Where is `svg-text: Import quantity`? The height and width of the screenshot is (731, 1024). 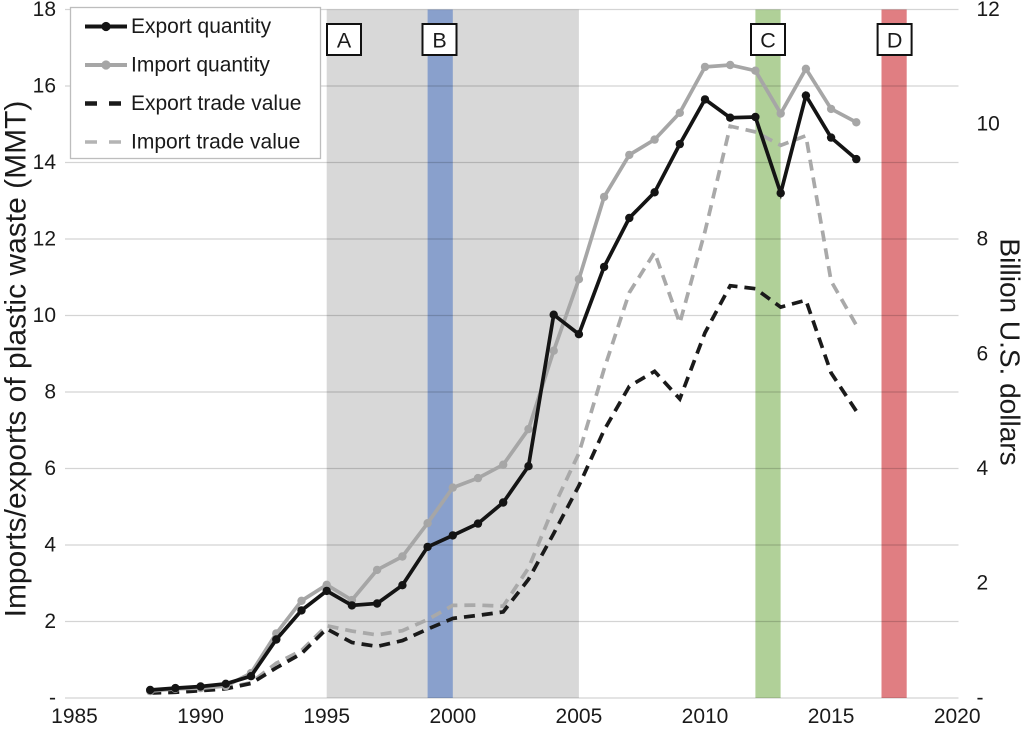
svg-text: Import quantity is located at coordinates (200, 65).